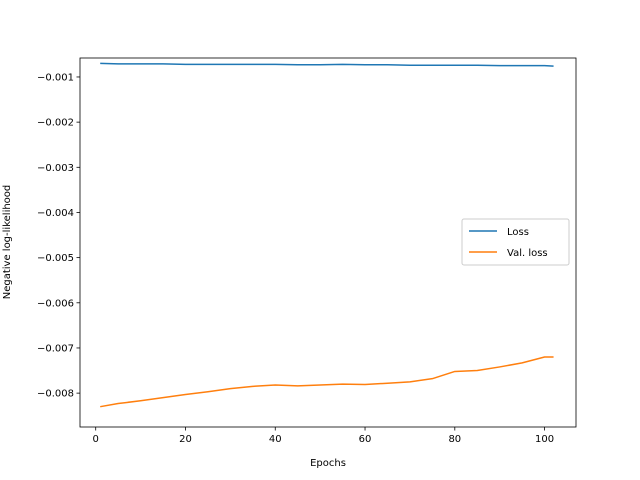  What do you see at coordinates (55, 348) in the screenshot?
I see `y-tick-label: −0.007` at bounding box center [55, 348].